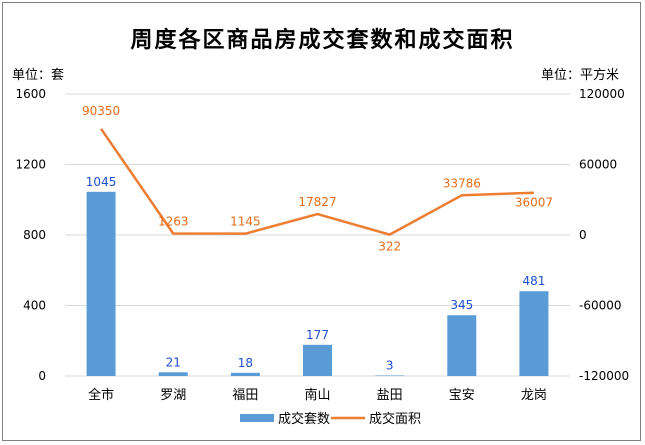 This screenshot has height=445, width=645. I want to click on left-axis-tick-label: 800, so click(34, 235).